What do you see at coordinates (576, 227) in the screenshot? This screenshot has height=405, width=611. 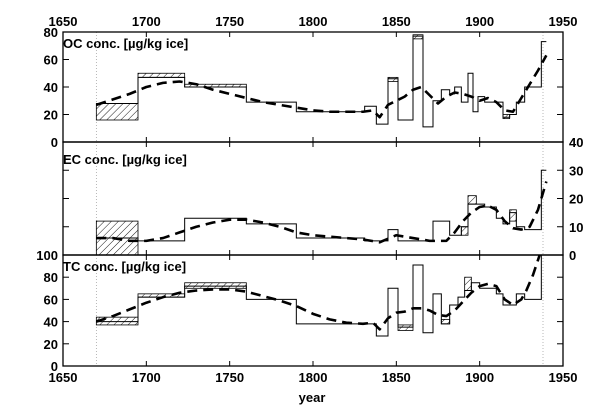 I see `y-tick-label: 10` at bounding box center [576, 227].